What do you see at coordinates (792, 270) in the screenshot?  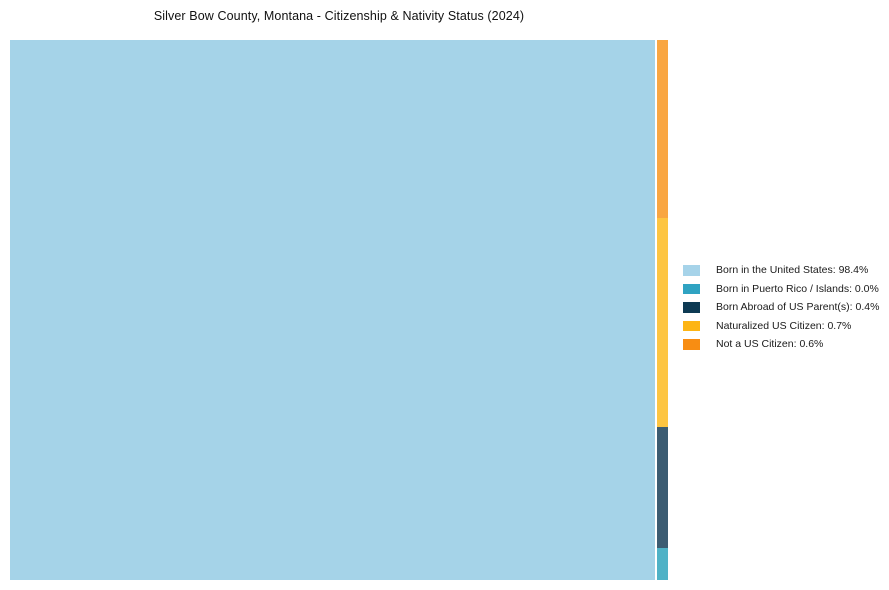 I see `legend-label: Born in the United States: 98.4%` at bounding box center [792, 270].